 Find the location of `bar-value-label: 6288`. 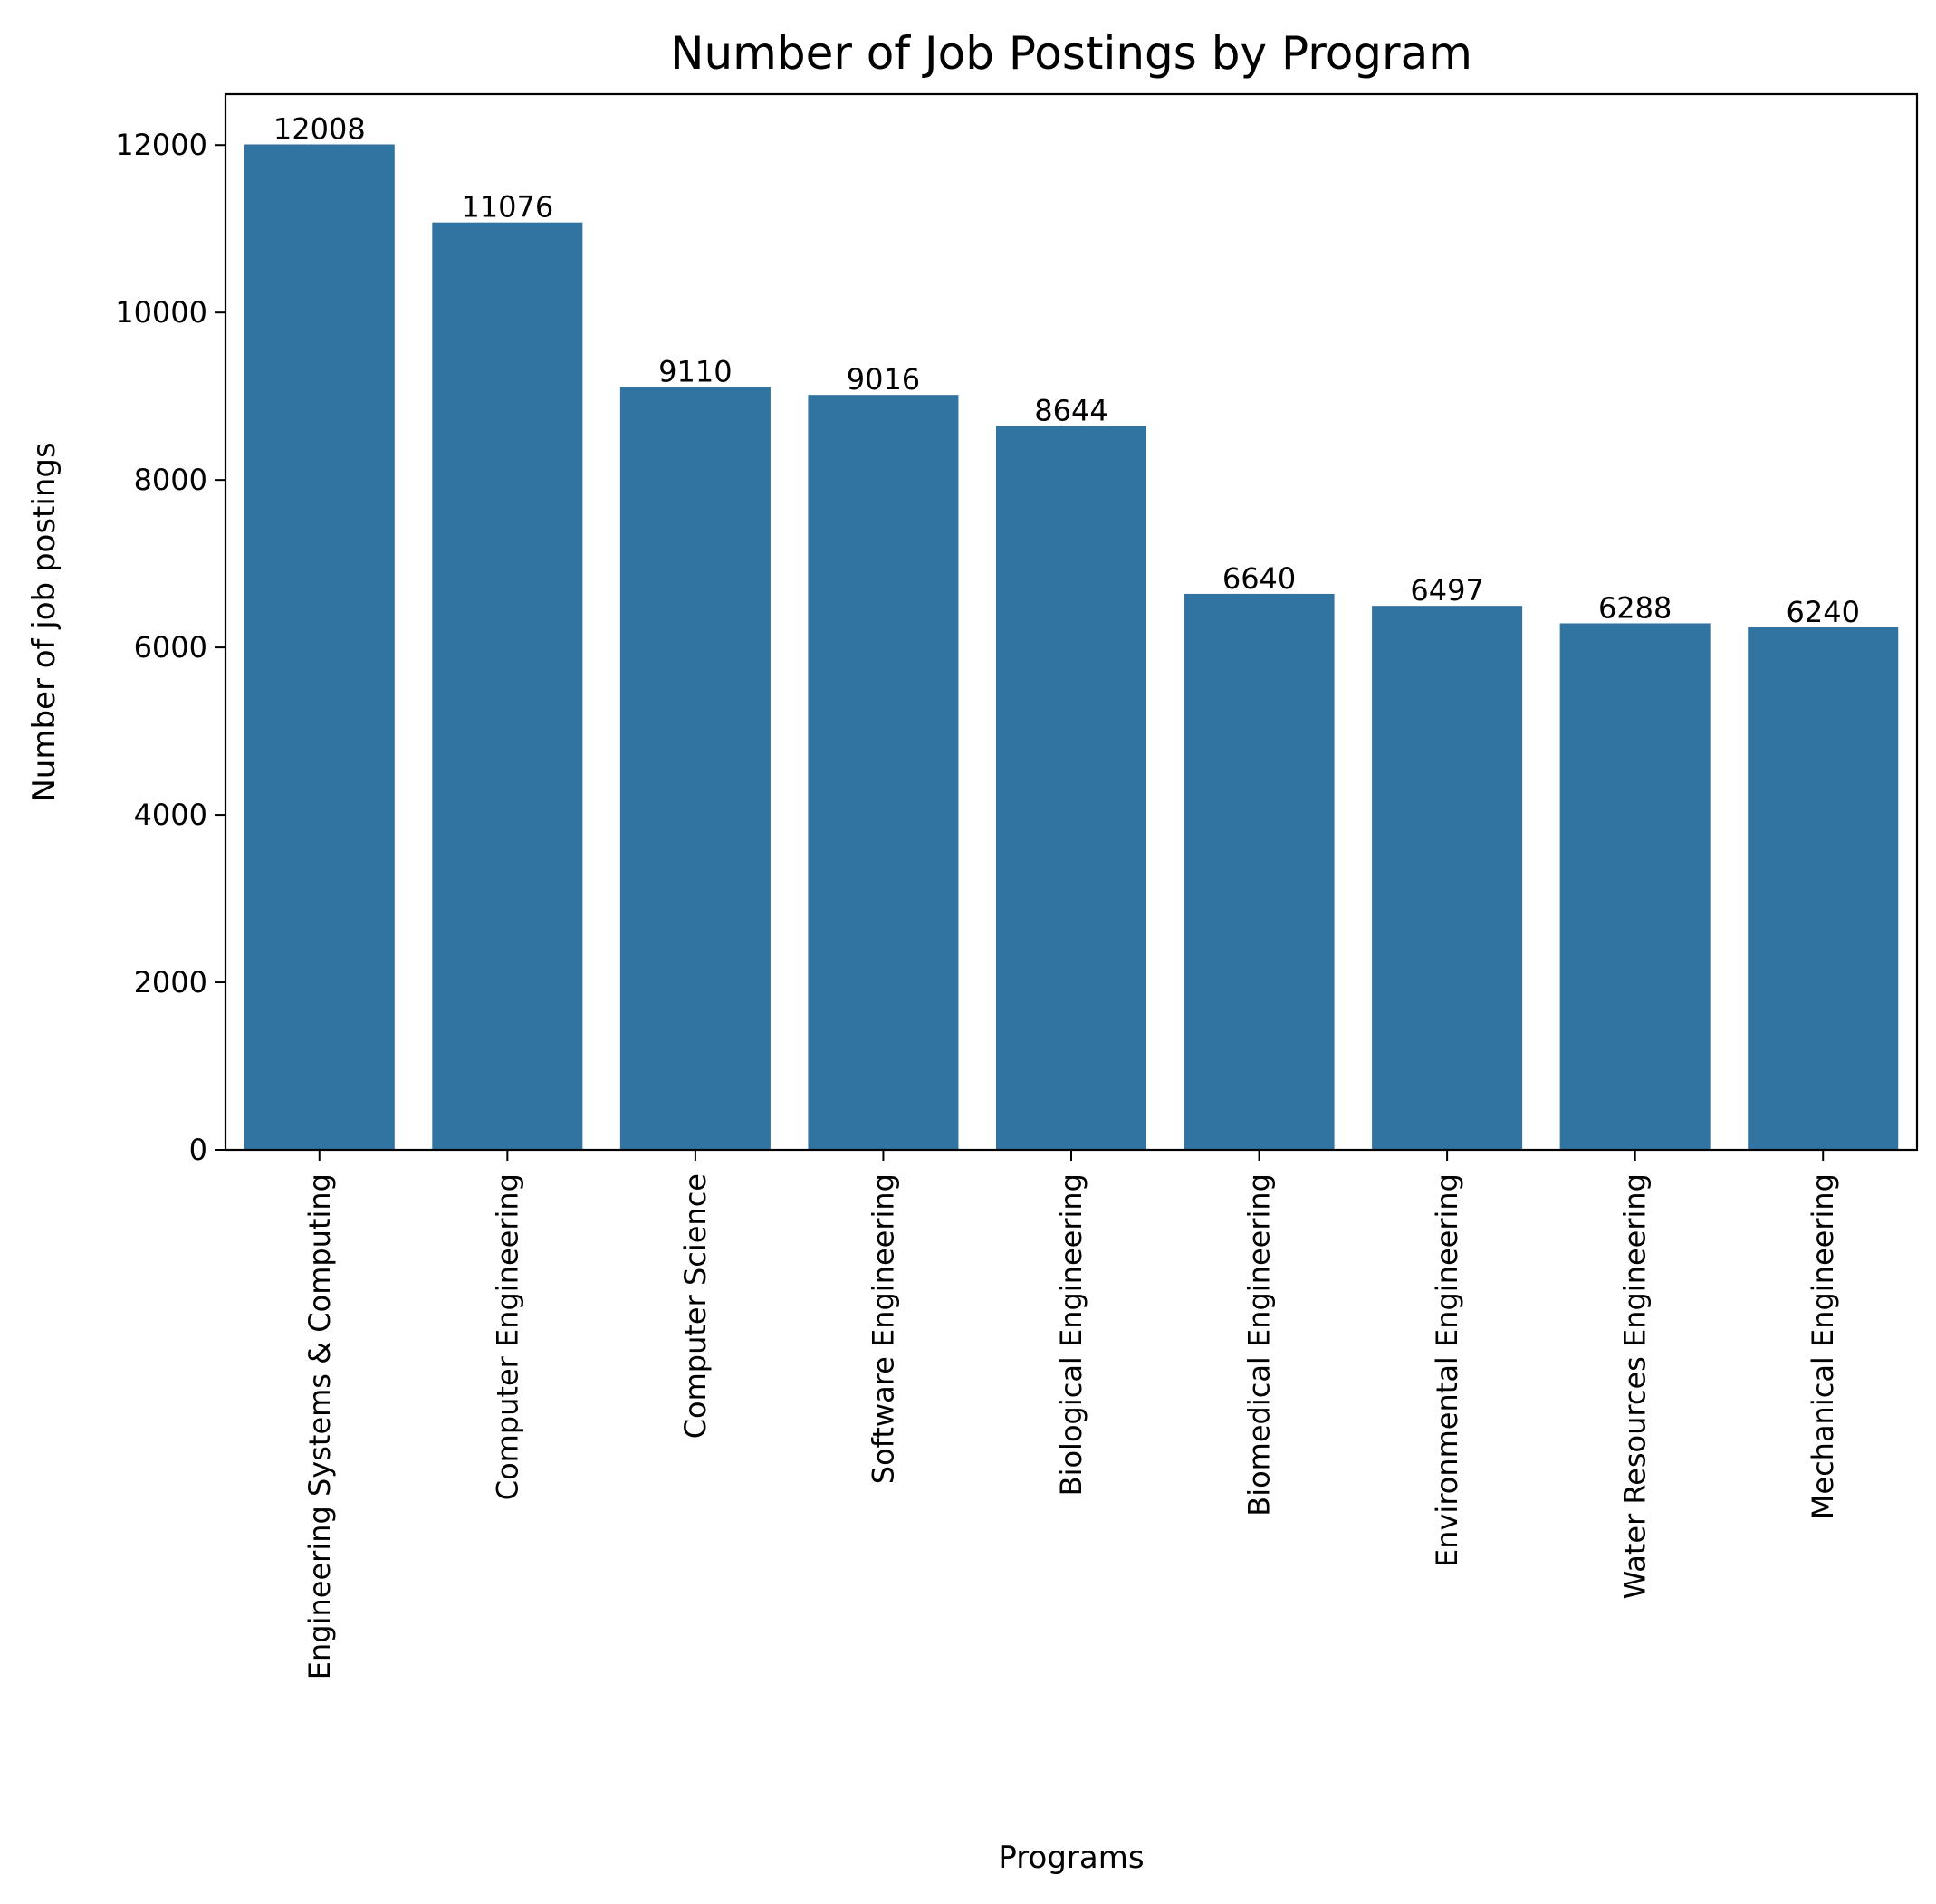

bar-value-label: 6288 is located at coordinates (1635, 608).